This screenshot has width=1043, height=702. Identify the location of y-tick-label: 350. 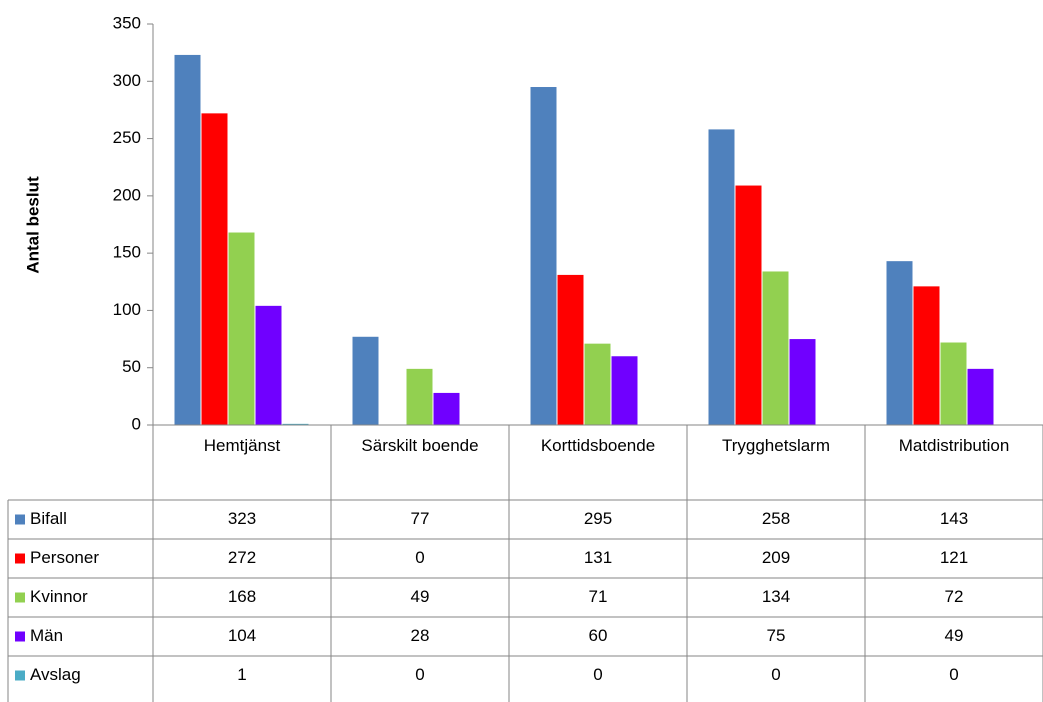
(127, 22).